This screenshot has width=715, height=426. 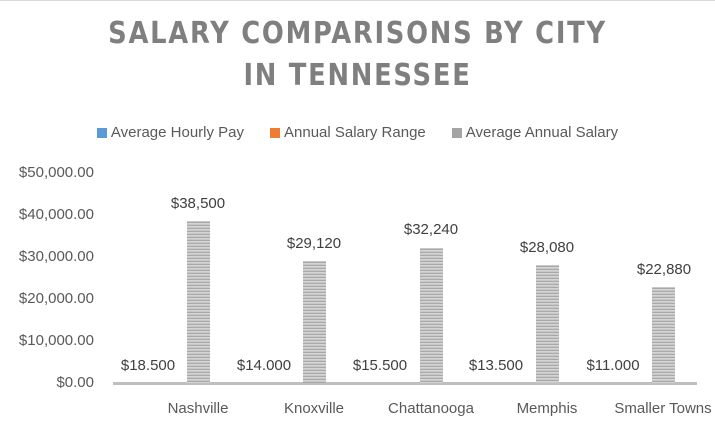 I want to click on x-tick-label: Smaller Towns, so click(x=663, y=408).